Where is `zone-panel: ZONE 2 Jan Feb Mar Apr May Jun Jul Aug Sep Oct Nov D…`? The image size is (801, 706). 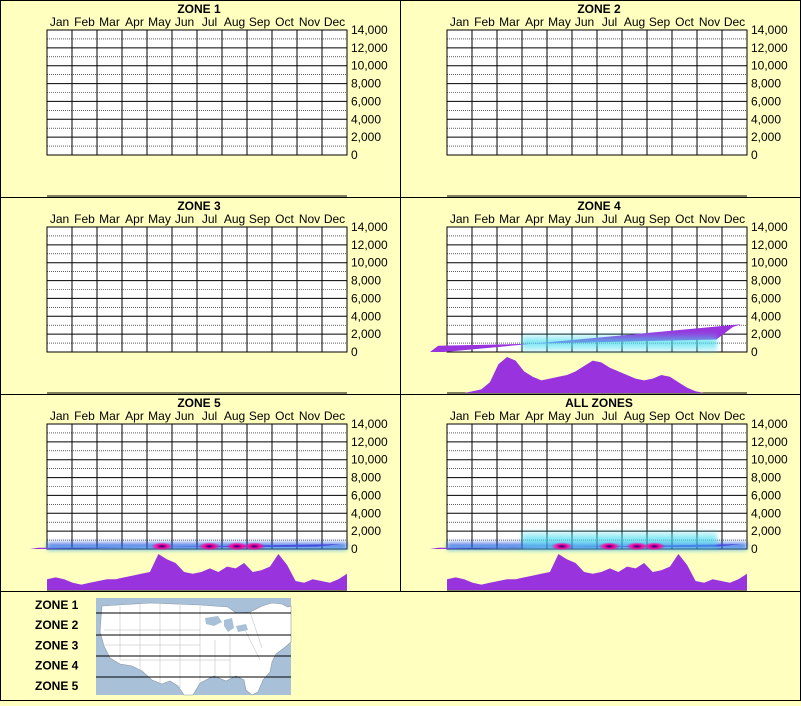 zone-panel: ZONE 2 Jan Feb Mar Apr May Jun Jul Aug Sep Oct Nov D… is located at coordinates (600, 99).